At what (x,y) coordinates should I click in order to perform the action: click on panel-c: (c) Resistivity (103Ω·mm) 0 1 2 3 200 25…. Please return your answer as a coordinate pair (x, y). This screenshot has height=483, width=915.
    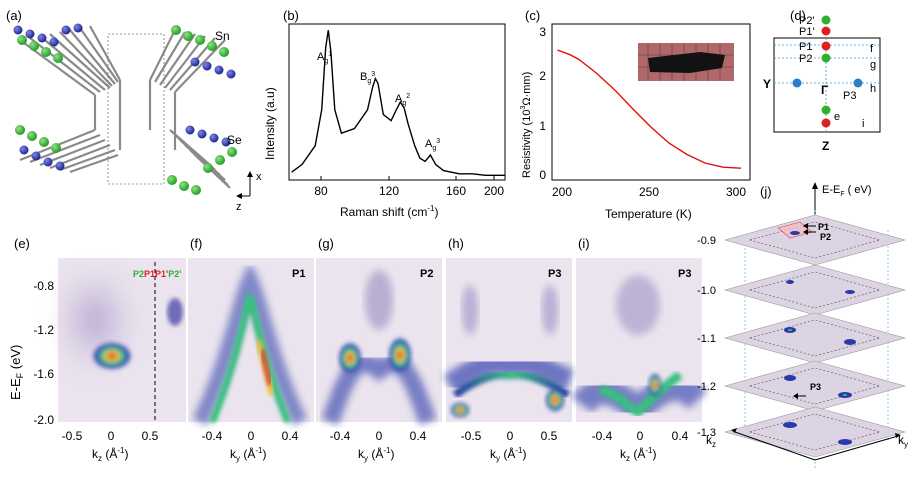
    Looking at the image, I should click on (635, 114).